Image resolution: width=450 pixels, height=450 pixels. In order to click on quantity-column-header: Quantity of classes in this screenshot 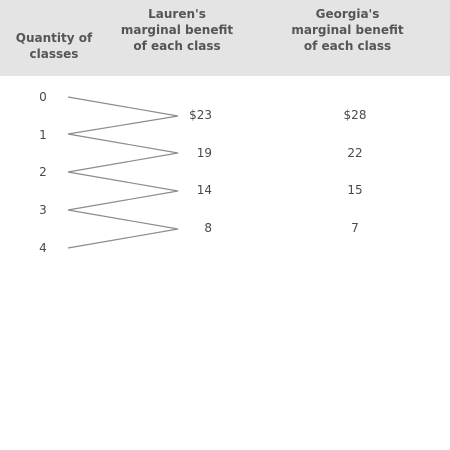, I will do `click(54, 46)`.